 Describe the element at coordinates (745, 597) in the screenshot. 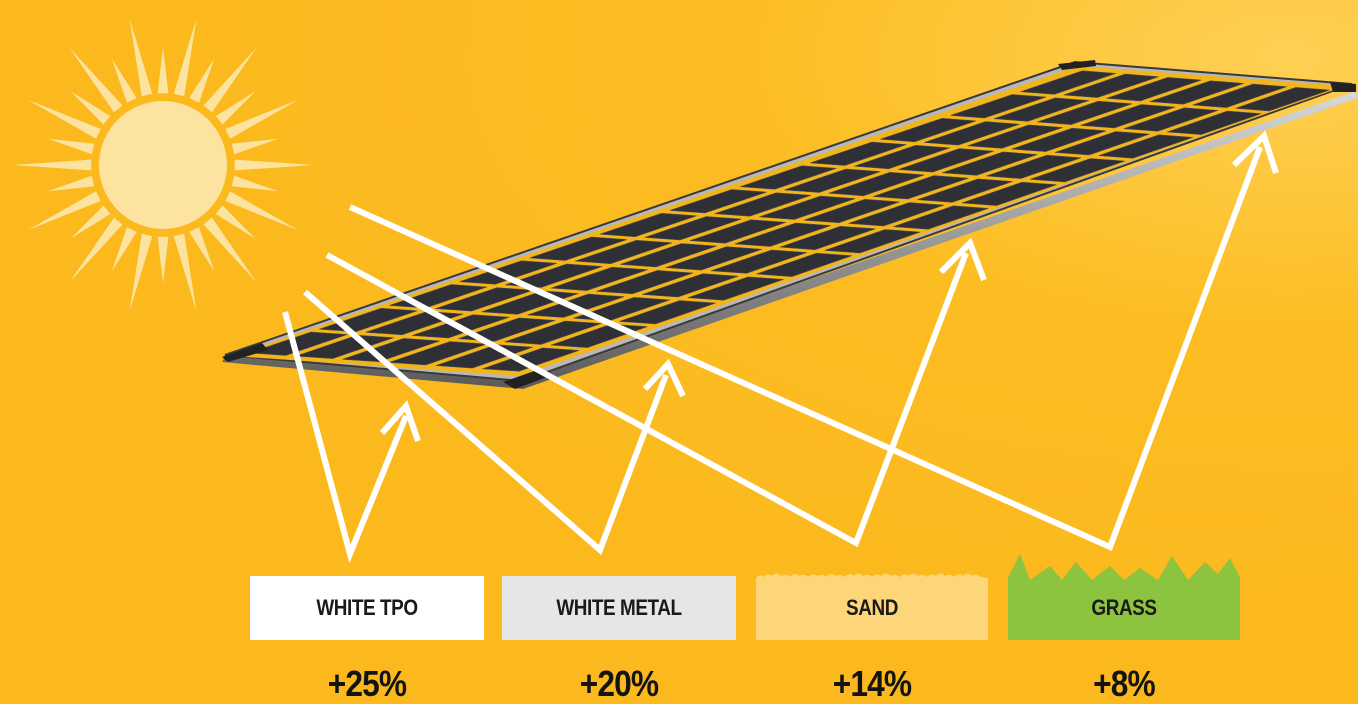

I see `surface-swatches` at that location.